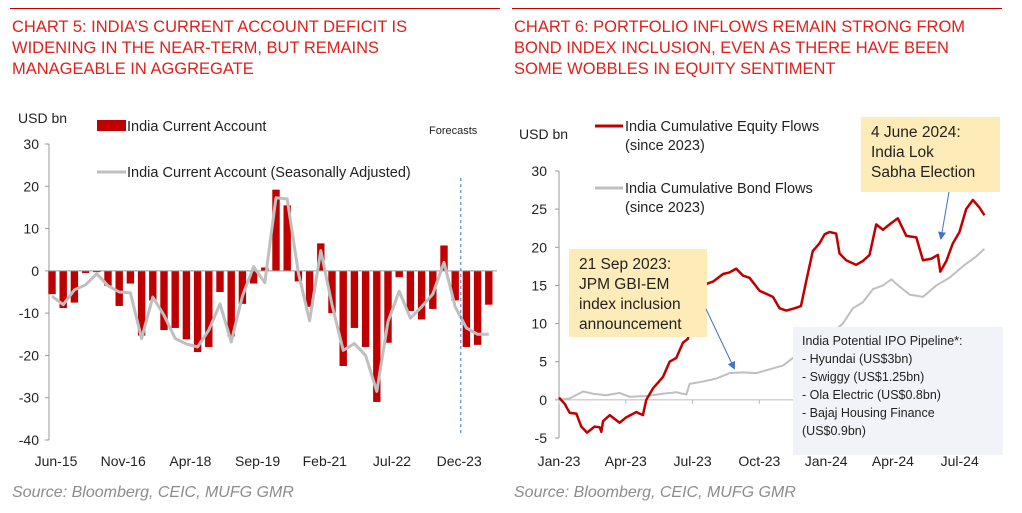 This screenshot has height=513, width=1022. Describe the element at coordinates (153, 492) in the screenshot. I see `chart5-source: Source: Bloomberg, CEIC, MUFG GMR` at that location.